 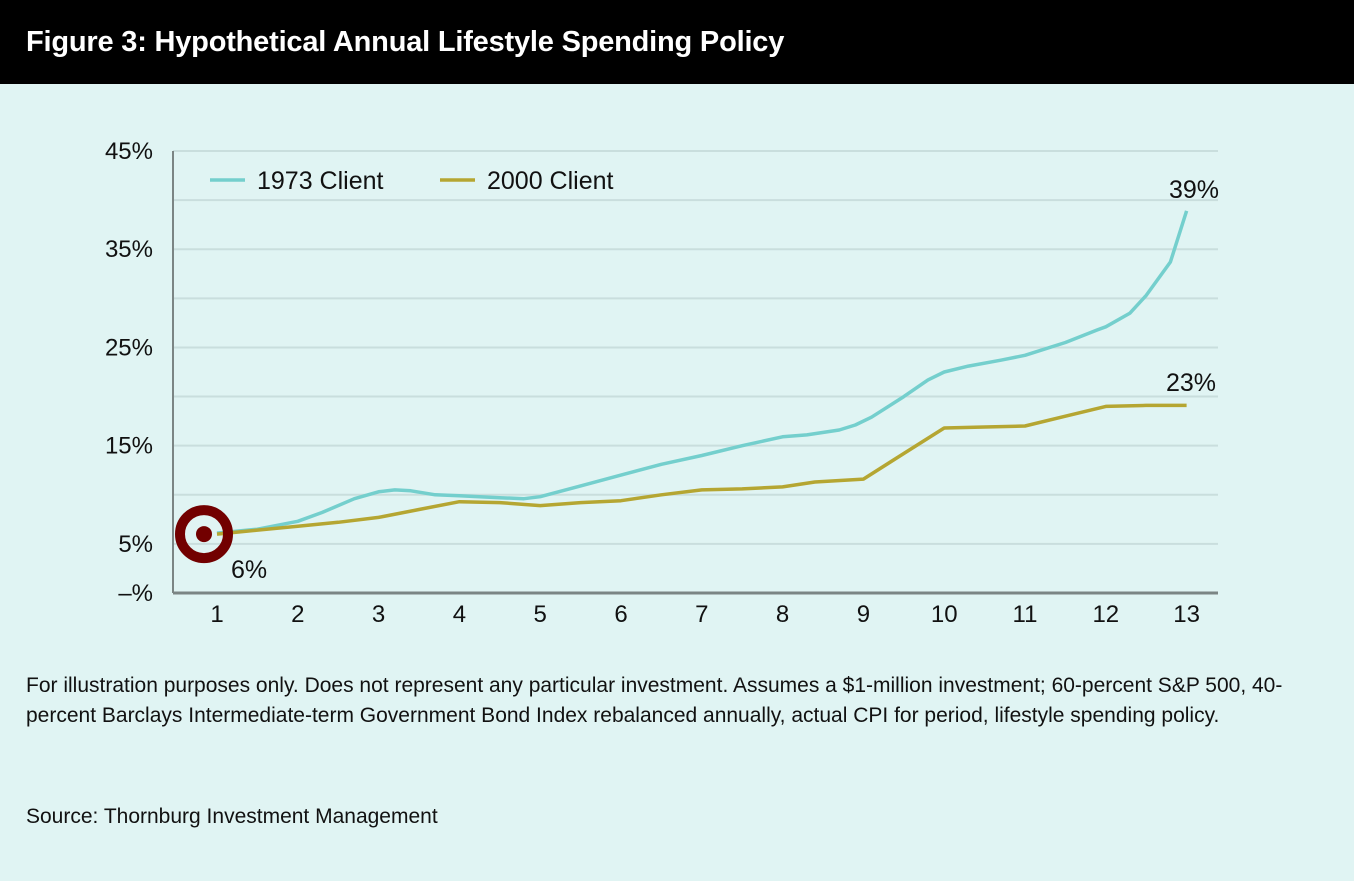 I want to click on x-tick-label: 5, so click(x=540, y=614).